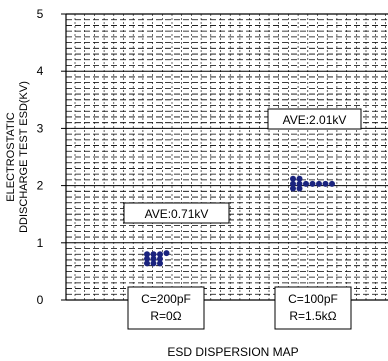 This screenshot has height=361, width=388. I want to click on category-label: R=0Ω, so click(165, 316).